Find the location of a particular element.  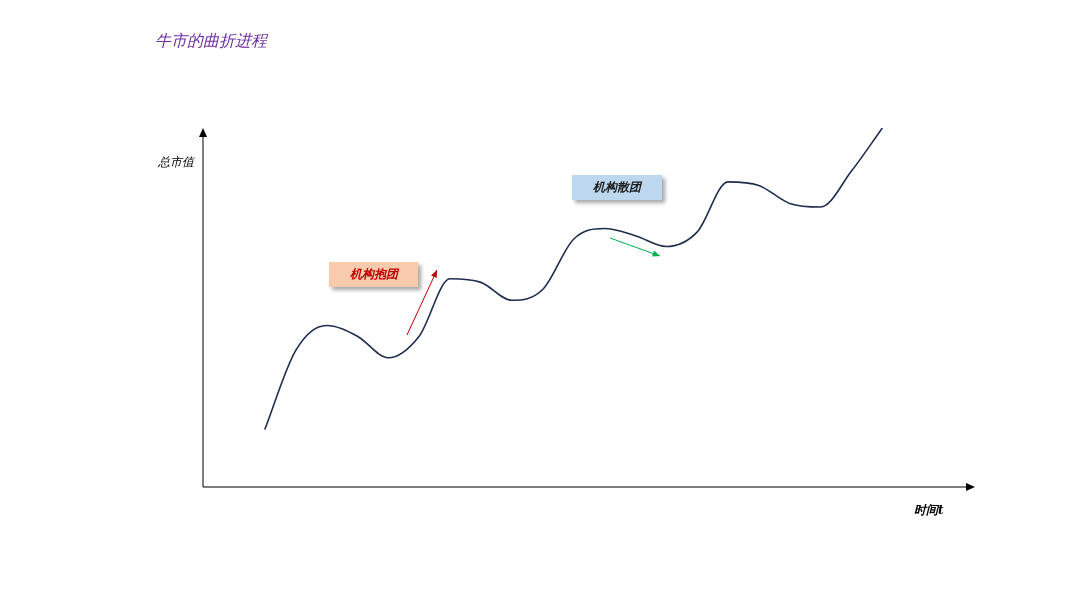

y-axis-title: 总市值 is located at coordinates (176, 162).